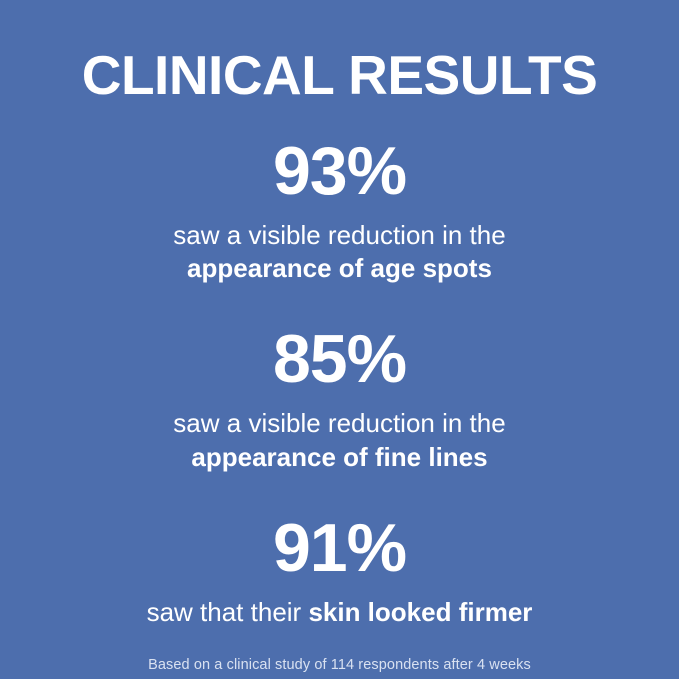 This screenshot has height=679, width=679. I want to click on stat-description-skin-firmness: saw that their skin looked firmer, so click(339, 612).